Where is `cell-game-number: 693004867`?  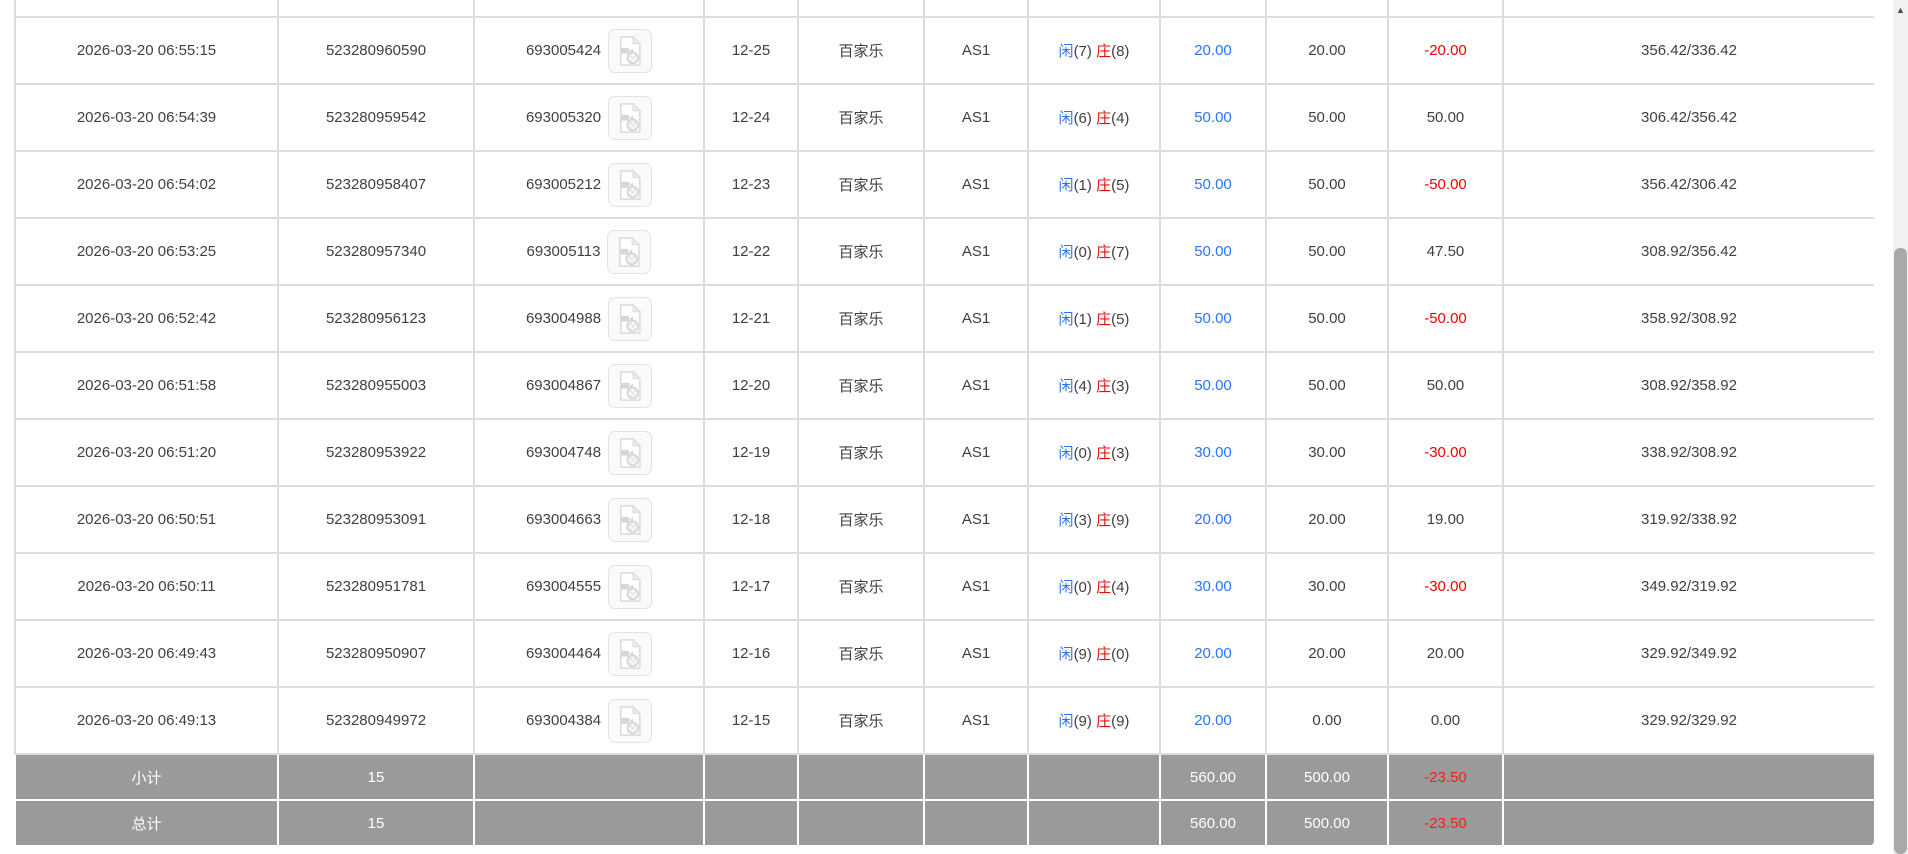
cell-game-number: 693004867 is located at coordinates (589, 385).